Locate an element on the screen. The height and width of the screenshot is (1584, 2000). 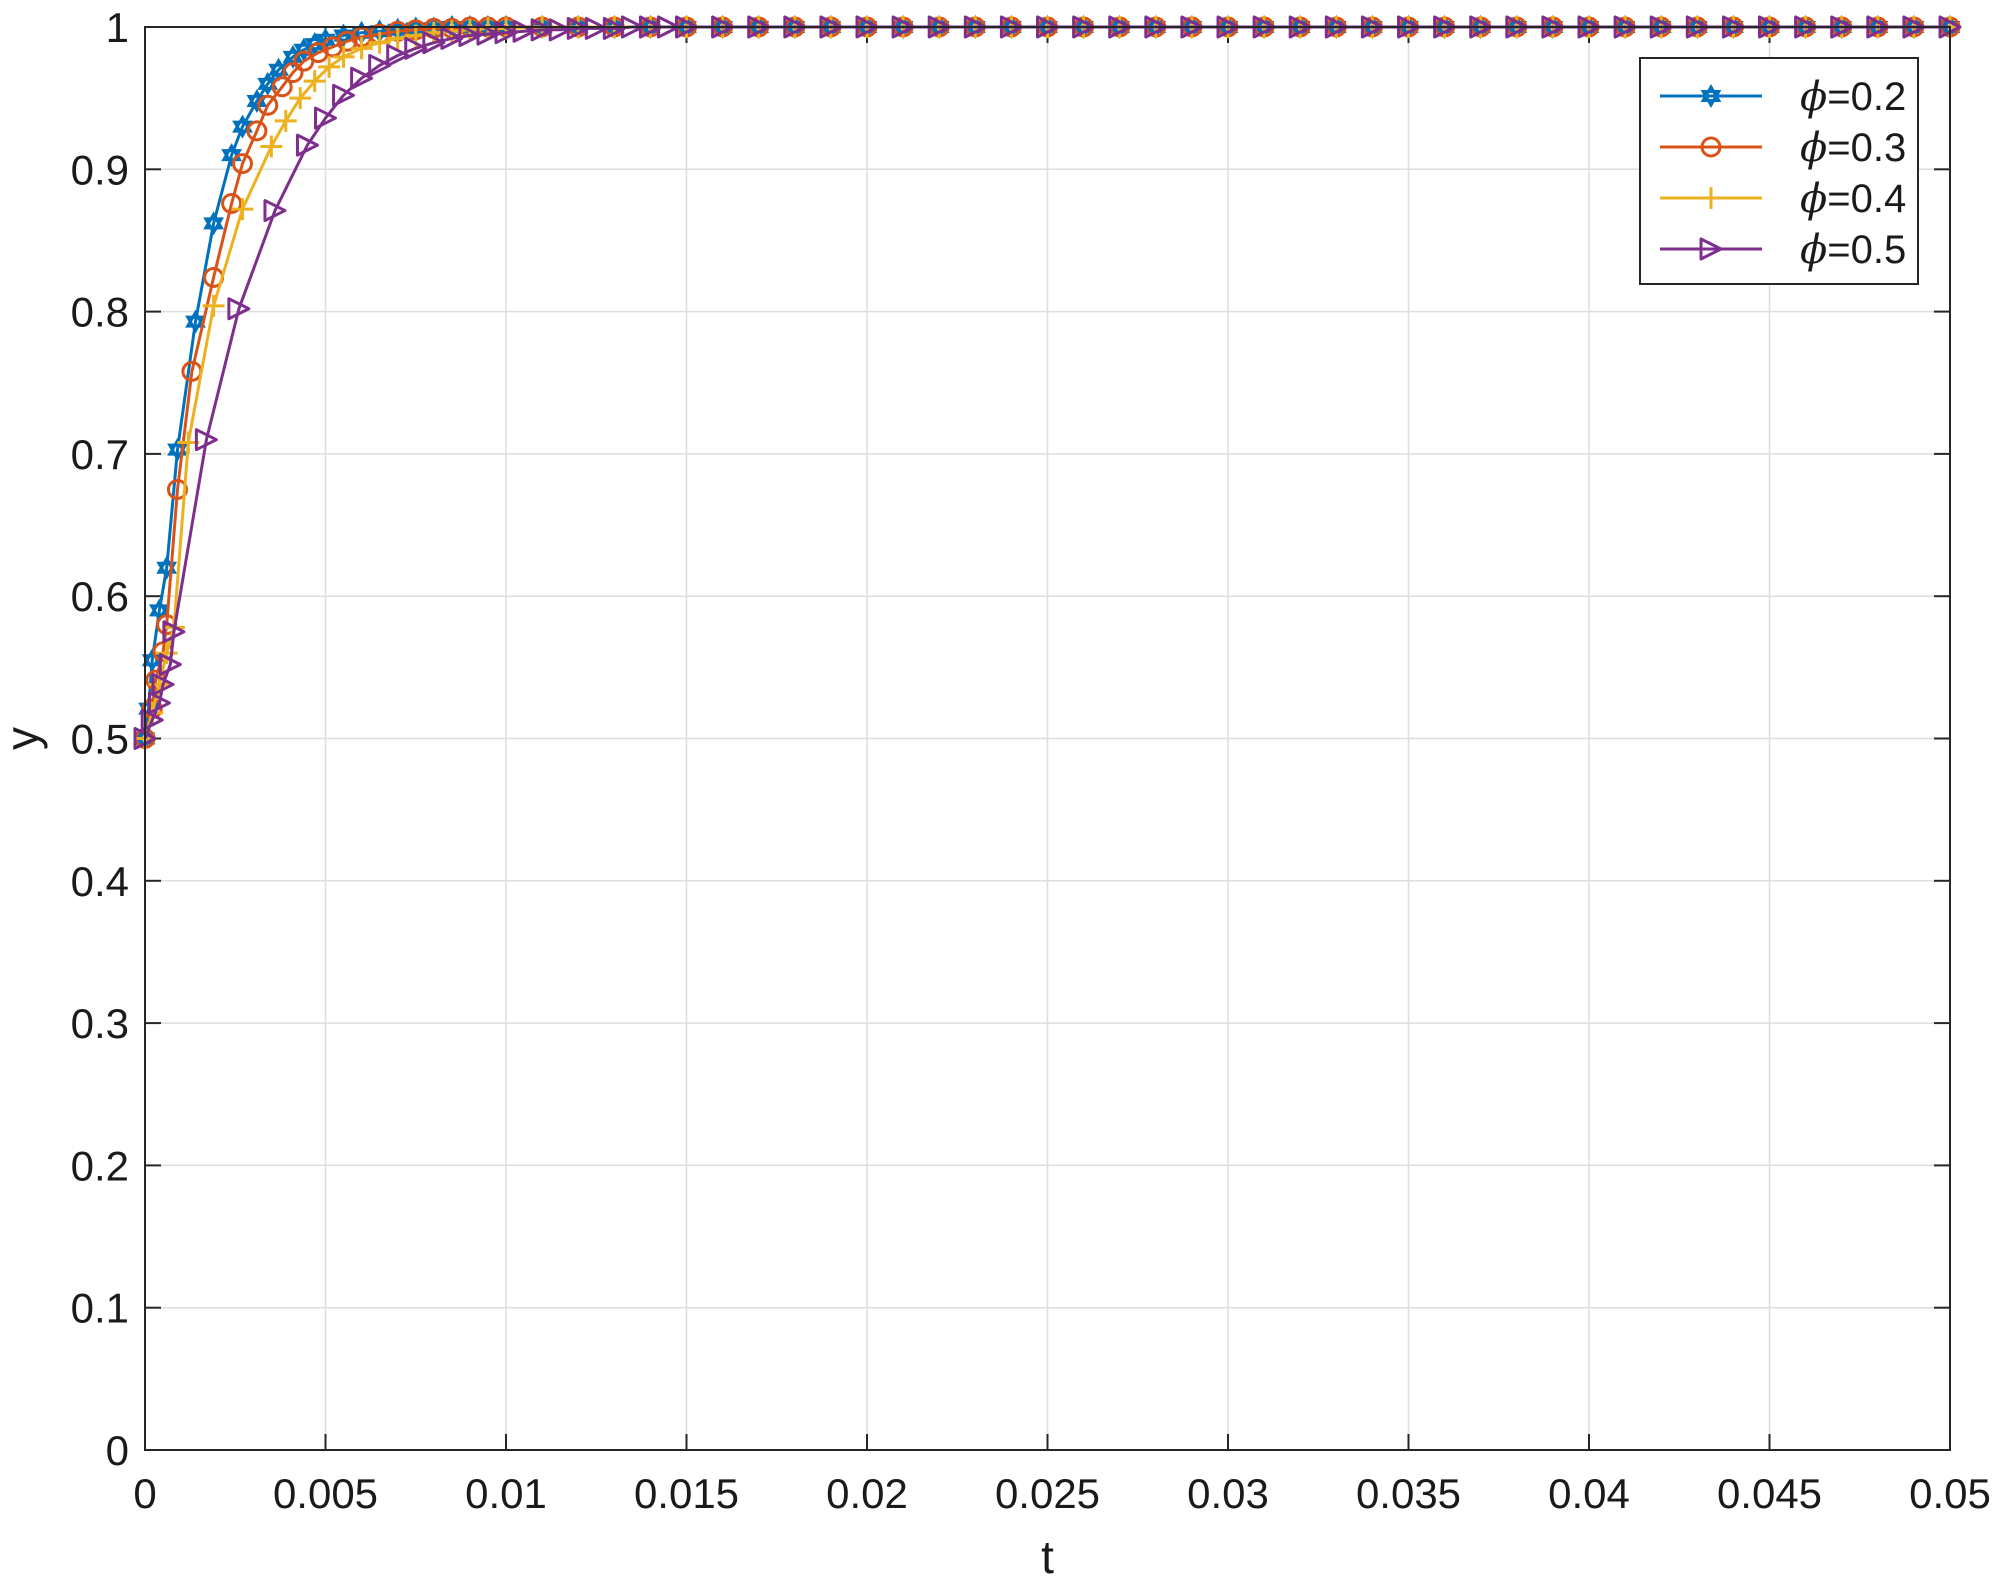
x-tick-label: 0.01 is located at coordinates (506, 1493).